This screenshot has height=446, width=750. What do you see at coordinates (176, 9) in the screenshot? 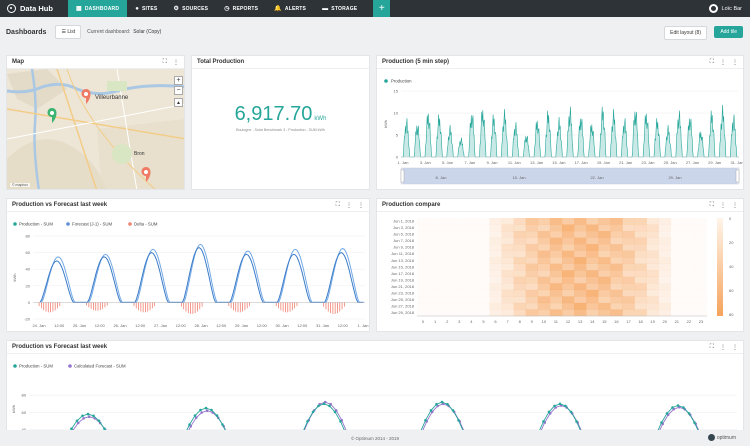
I see `gear-icon: ⚙` at bounding box center [176, 9].